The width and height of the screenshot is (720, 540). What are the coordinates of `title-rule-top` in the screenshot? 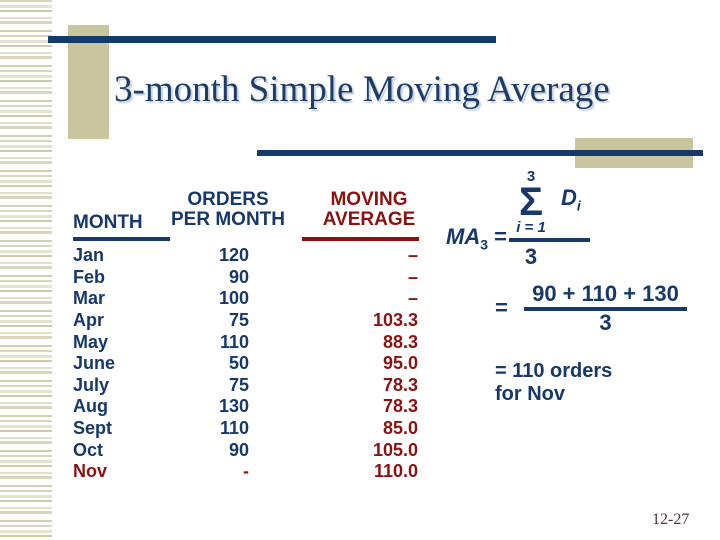 It's located at (272, 39).